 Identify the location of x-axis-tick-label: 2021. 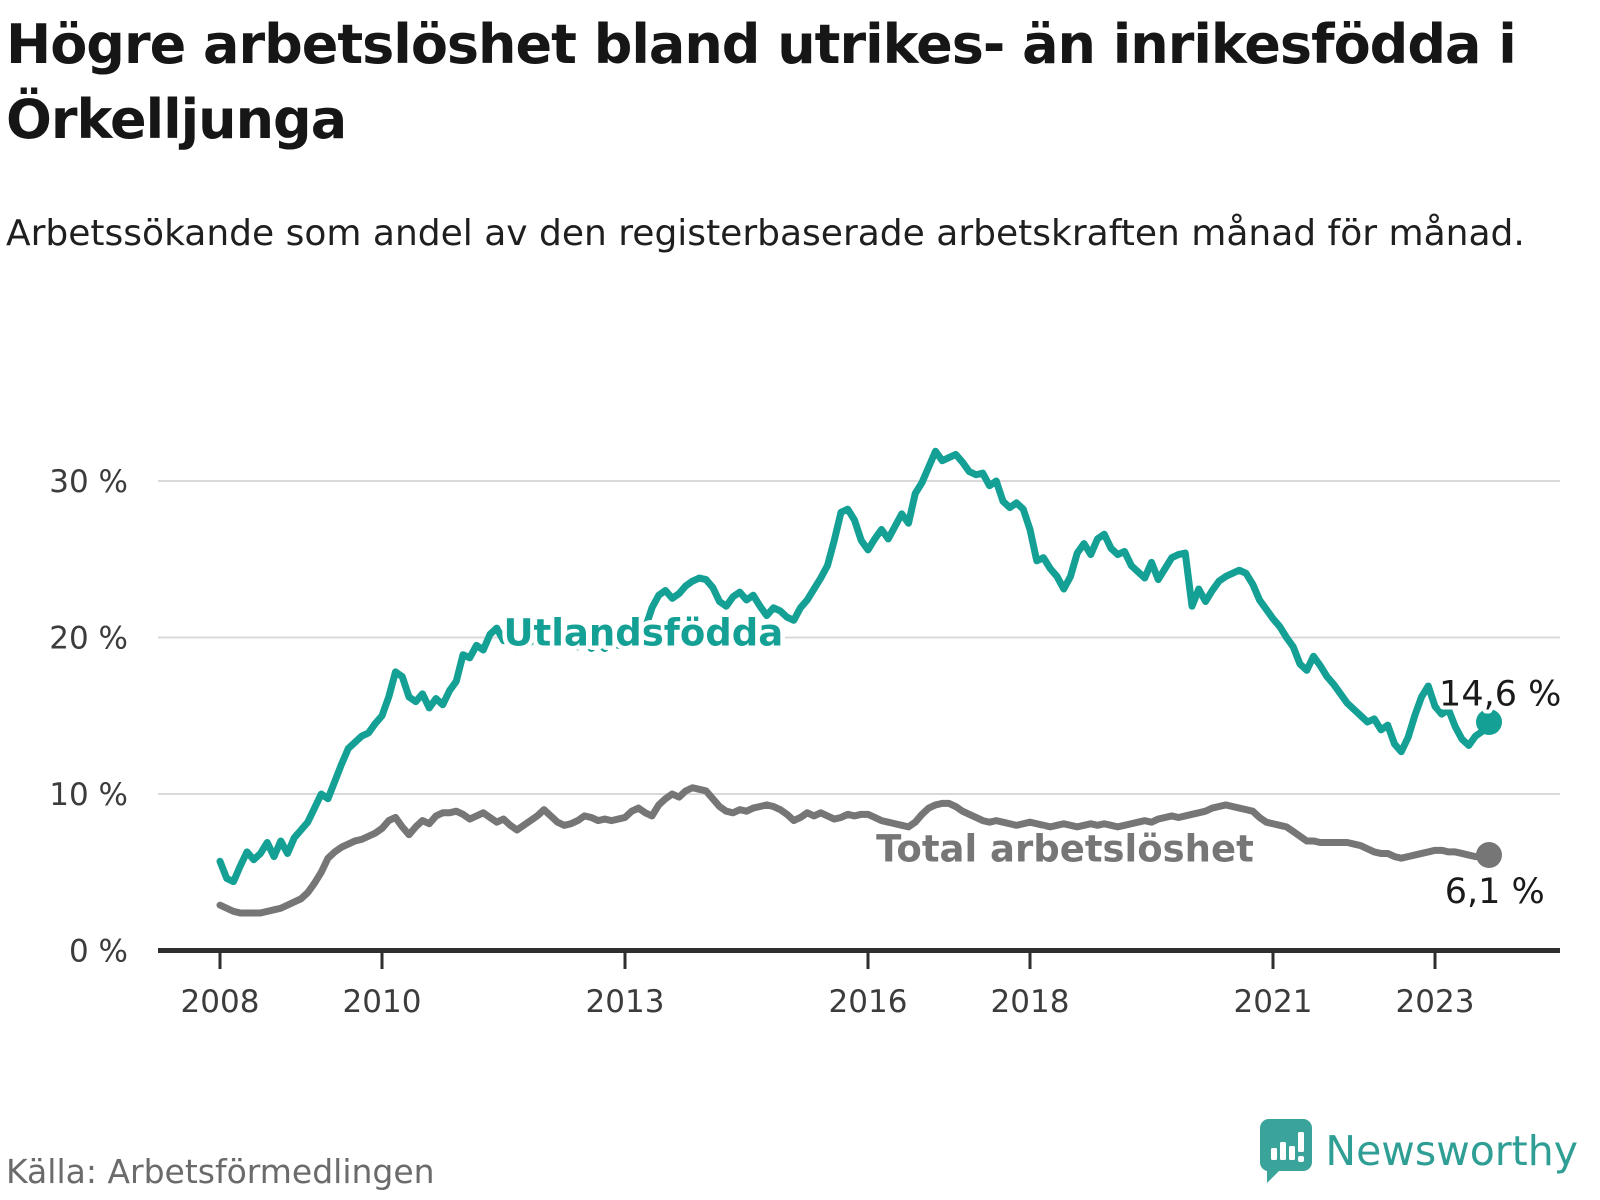
(1273, 1002).